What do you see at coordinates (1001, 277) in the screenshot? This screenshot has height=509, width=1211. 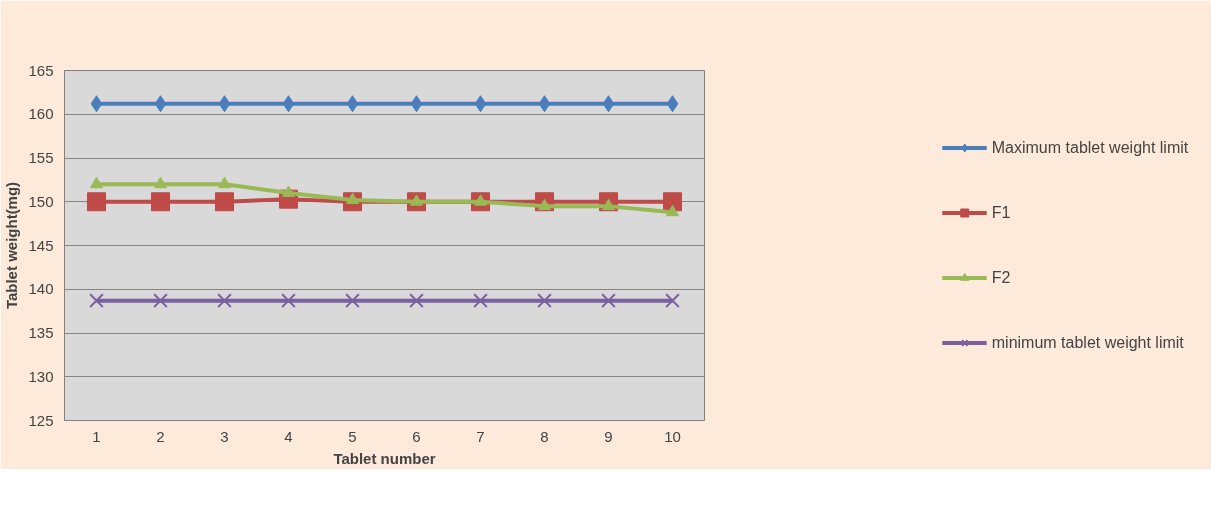 I see `legend-label: F2` at bounding box center [1001, 277].